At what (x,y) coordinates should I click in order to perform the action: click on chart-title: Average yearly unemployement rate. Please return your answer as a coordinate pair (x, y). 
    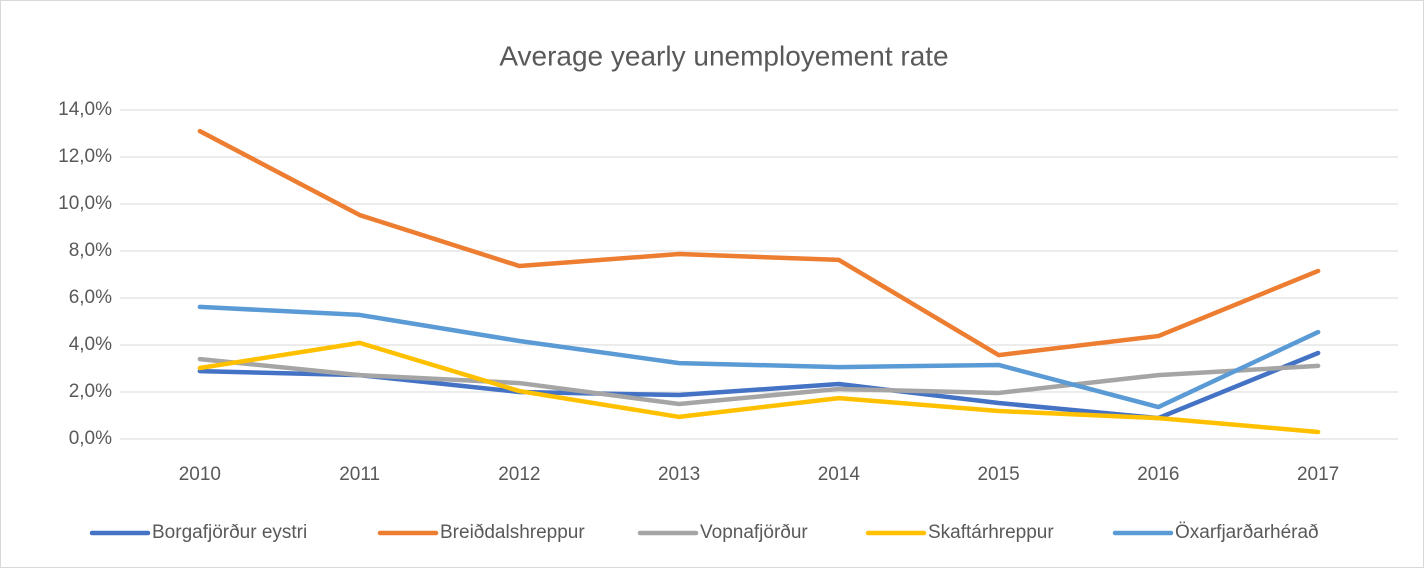
    Looking at the image, I should click on (723, 55).